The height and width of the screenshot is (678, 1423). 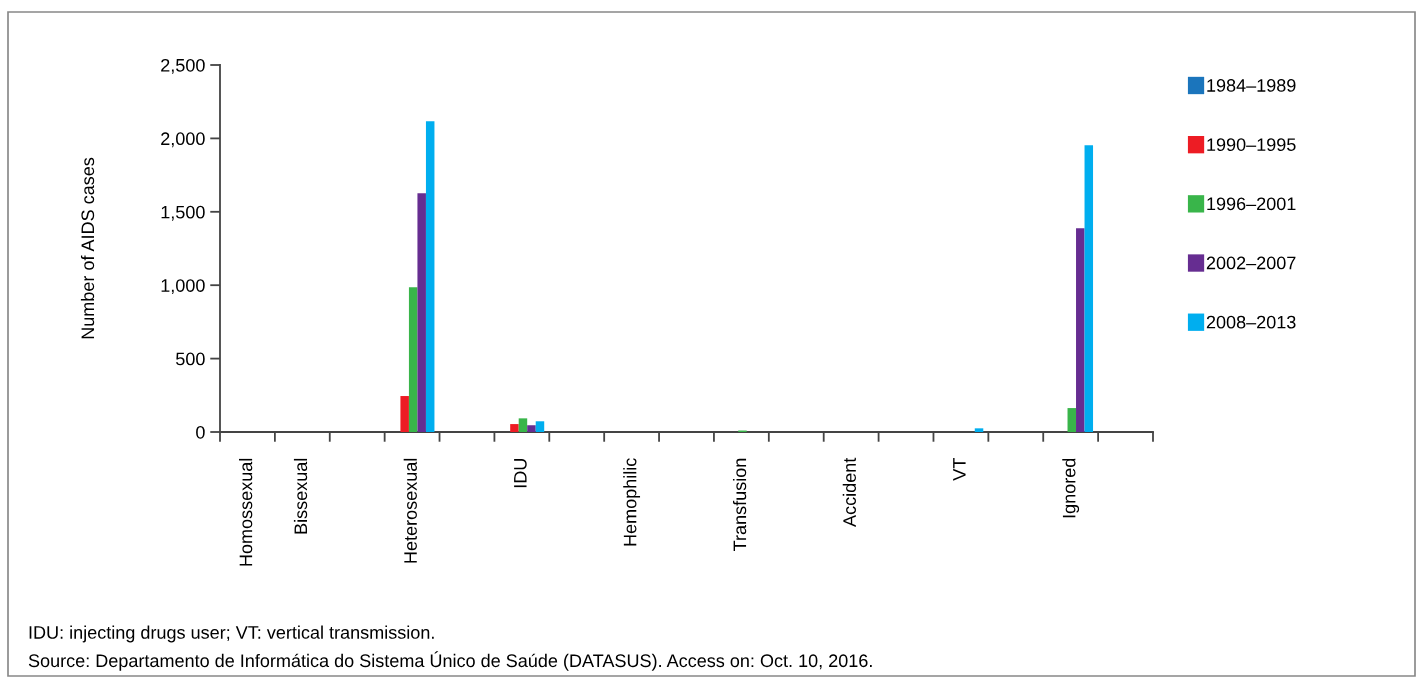 I want to click on y-tick-label: 500, so click(x=190, y=359).